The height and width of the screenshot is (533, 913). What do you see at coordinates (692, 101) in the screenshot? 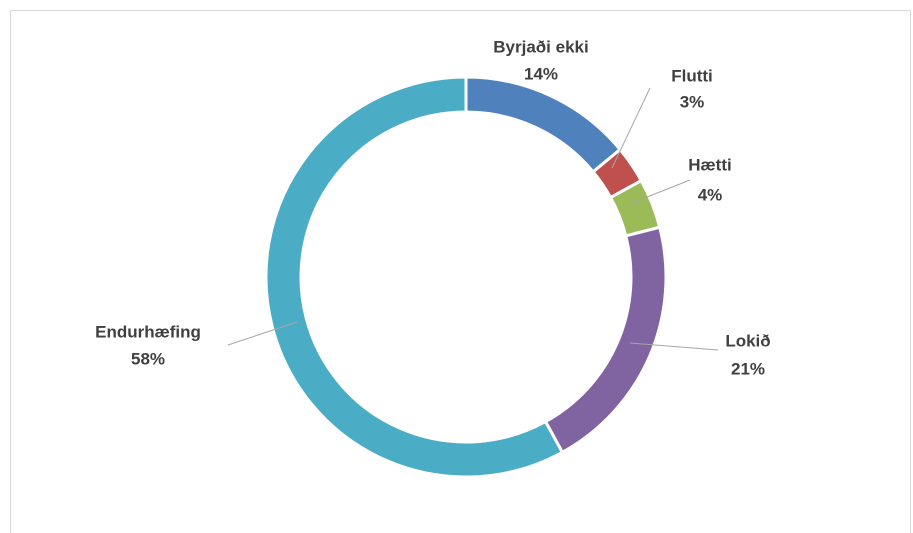
I see `data-label-value: 3%` at bounding box center [692, 101].